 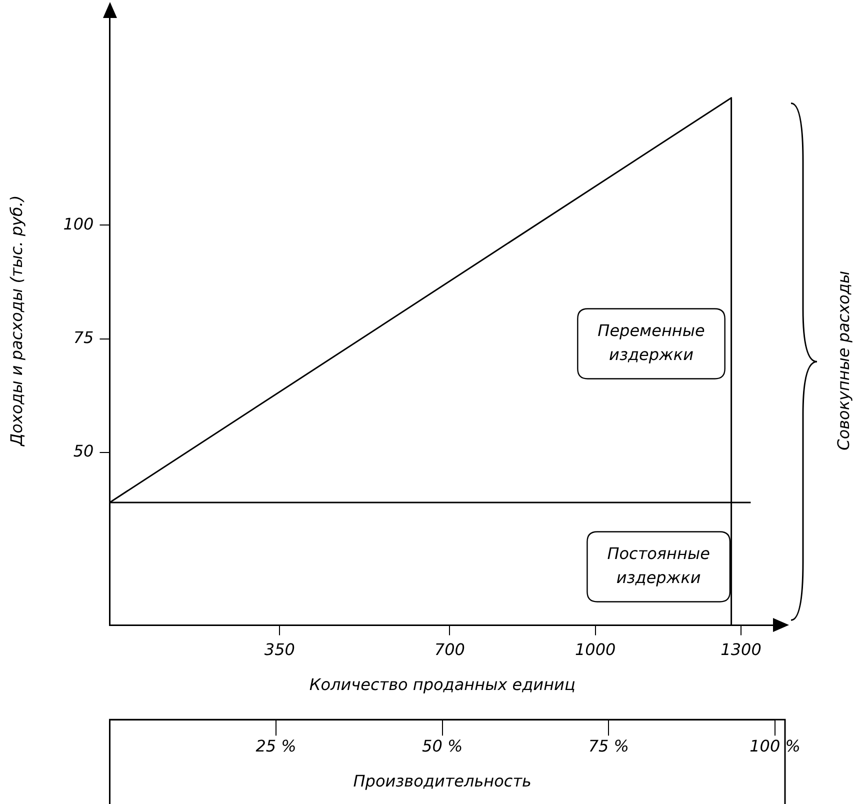 I want to click on text: Совокупные расходы, so click(x=844, y=360).